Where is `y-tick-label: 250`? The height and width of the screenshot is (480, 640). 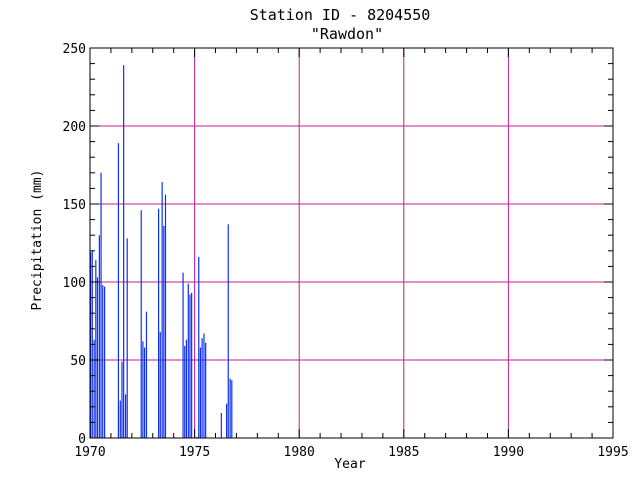 y-tick-label: 250 is located at coordinates (74, 49).